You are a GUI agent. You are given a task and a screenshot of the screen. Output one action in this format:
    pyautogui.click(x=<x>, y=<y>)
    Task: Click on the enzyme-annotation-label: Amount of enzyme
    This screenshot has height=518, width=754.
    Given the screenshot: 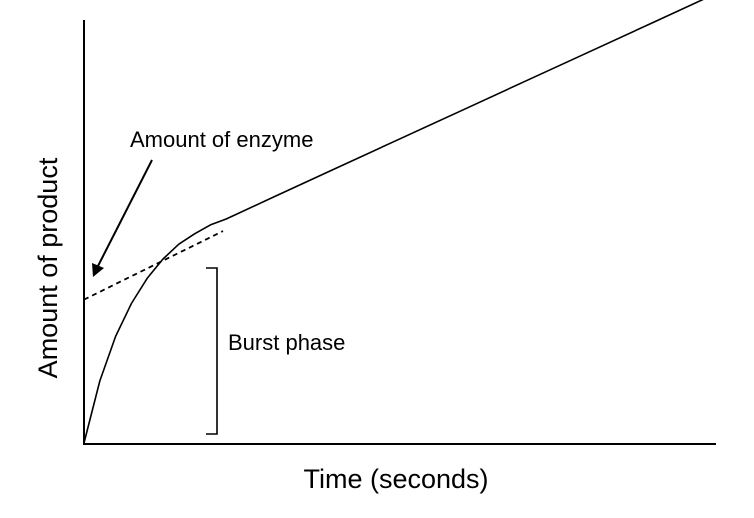 What is the action you would take?
    pyautogui.click(x=221, y=139)
    